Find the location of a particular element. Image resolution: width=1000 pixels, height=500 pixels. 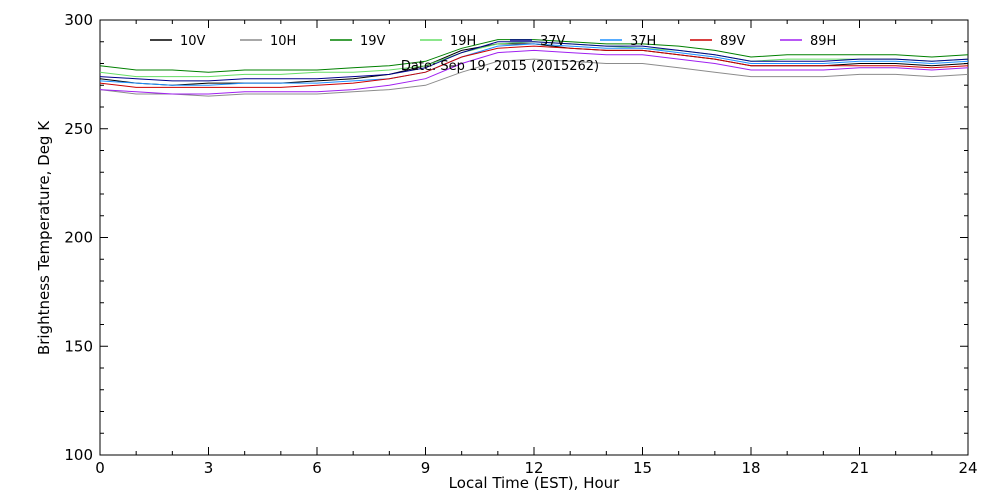

series-line-10h is located at coordinates (534, 77).